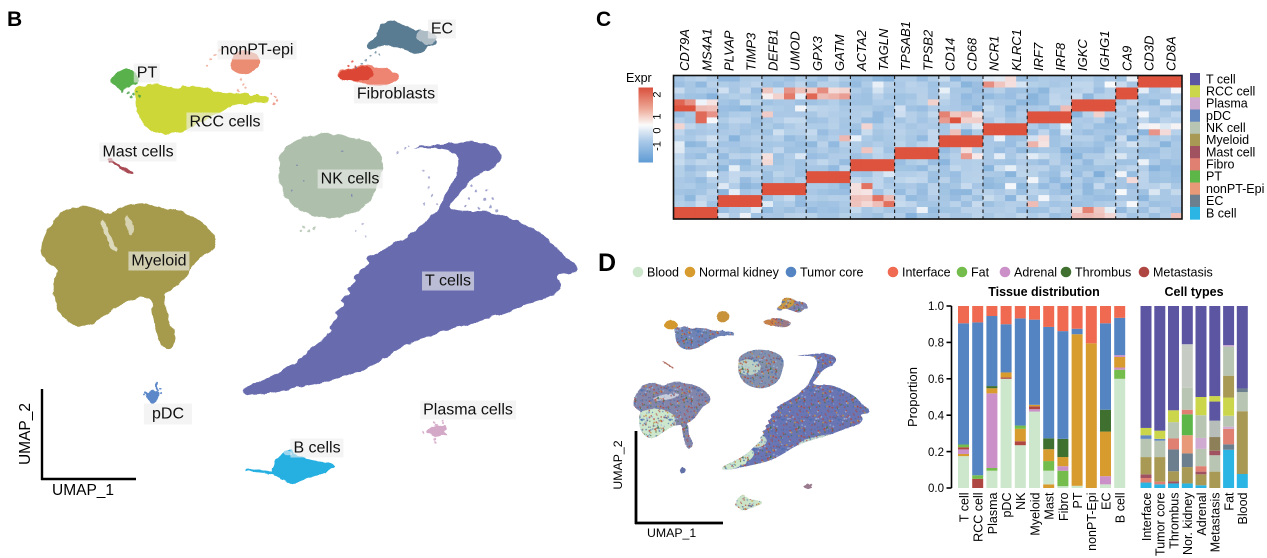 The image size is (1267, 558). Describe the element at coordinates (603, 19) in the screenshot. I see `svg-text: C` at that location.